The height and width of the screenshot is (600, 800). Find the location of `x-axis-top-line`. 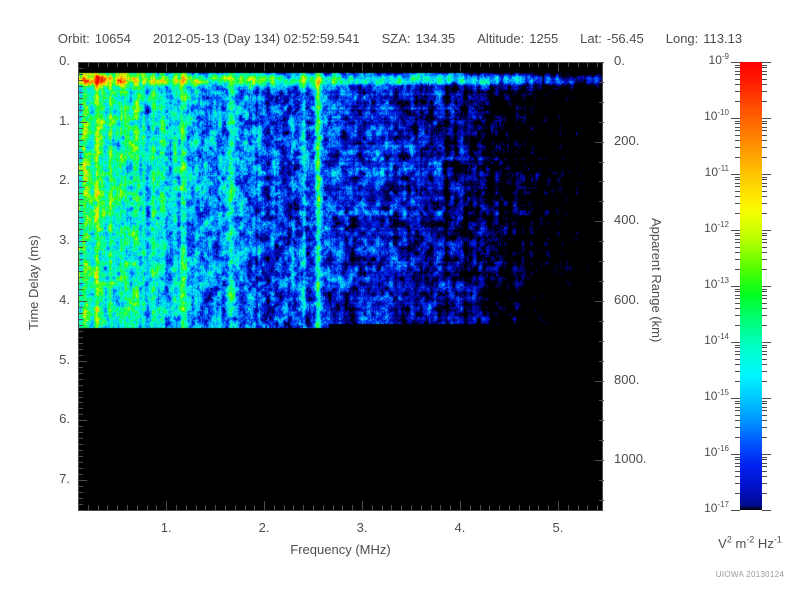

x-axis-top-line is located at coordinates (340, 62).